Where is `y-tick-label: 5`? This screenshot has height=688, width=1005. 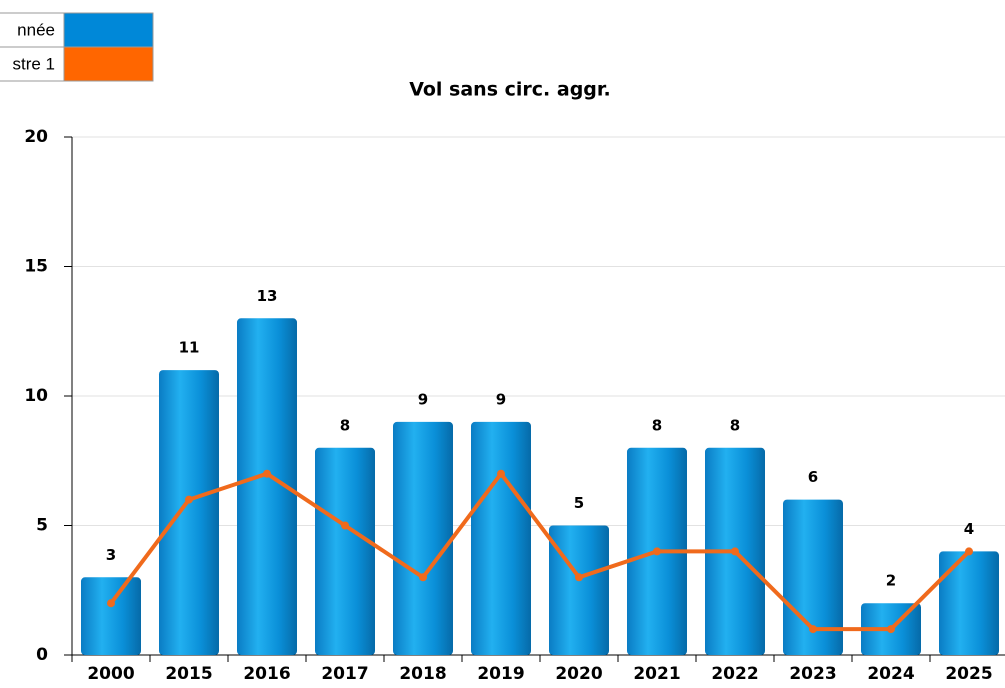
y-tick-label: 5 is located at coordinates (42, 526).